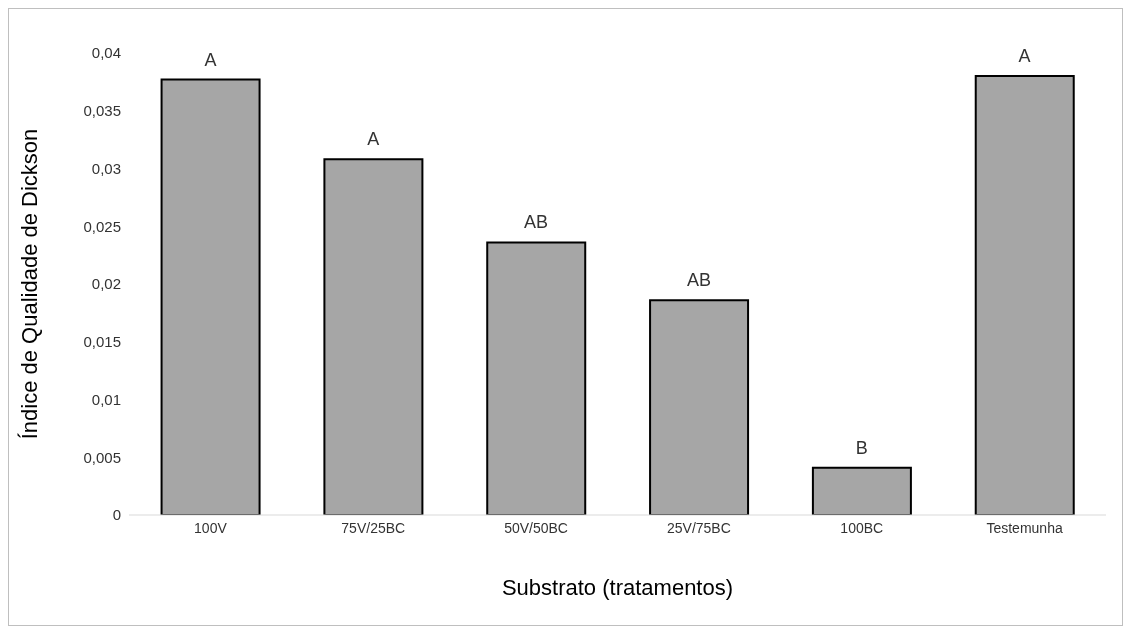 The height and width of the screenshot is (634, 1131). What do you see at coordinates (102, 226) in the screenshot?
I see `y-tick-label: 0,025` at bounding box center [102, 226].